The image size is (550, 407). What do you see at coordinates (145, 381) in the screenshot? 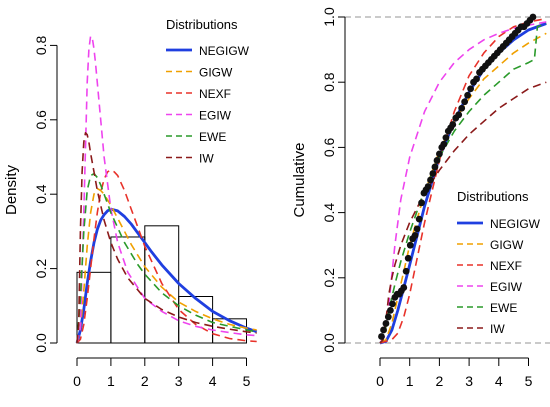
I see `density-x-tick-label-2: 2` at bounding box center [145, 381].